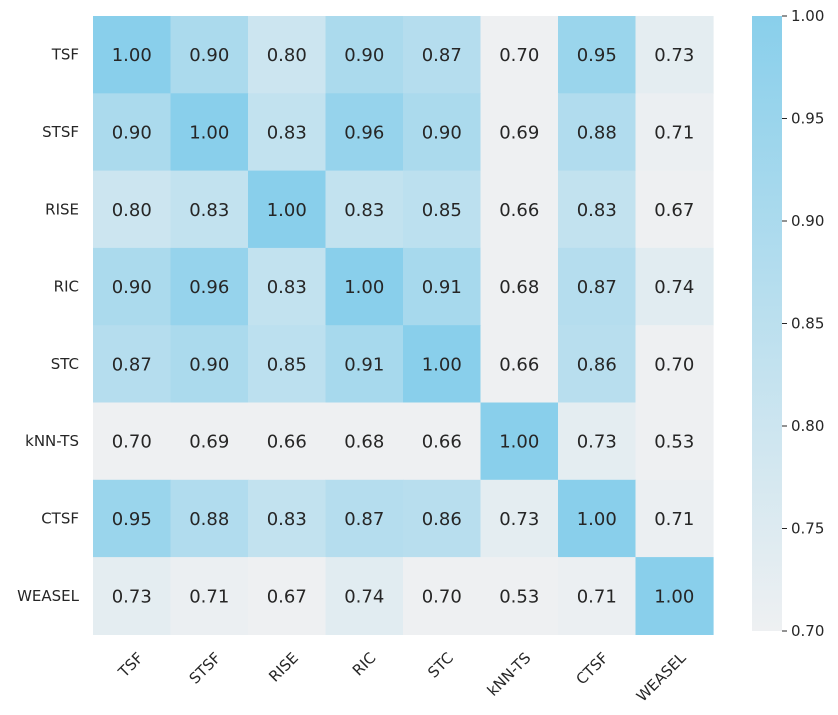  I want to click on cell-value-label: 0.85, so click(287, 364).